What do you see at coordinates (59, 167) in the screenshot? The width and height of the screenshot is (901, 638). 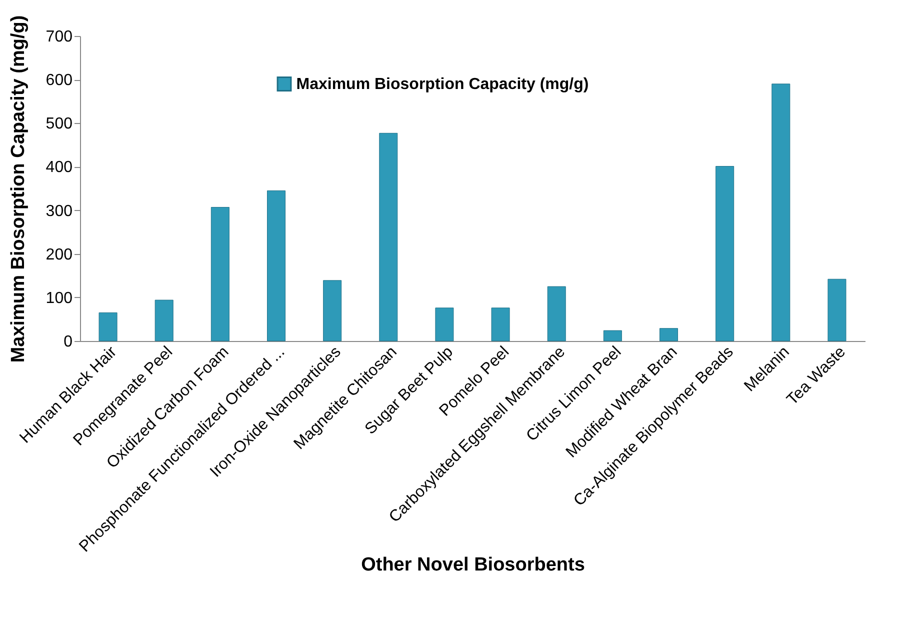 I see `y-tick-label: 400` at bounding box center [59, 167].